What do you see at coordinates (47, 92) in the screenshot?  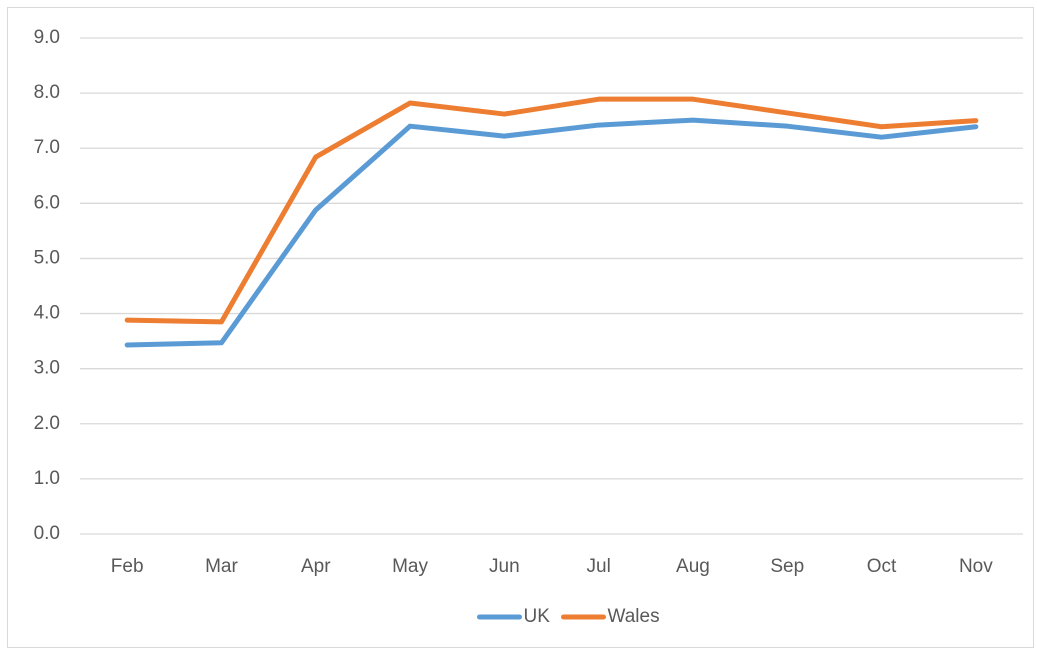 I see `y-tick-label: 8.0` at bounding box center [47, 92].